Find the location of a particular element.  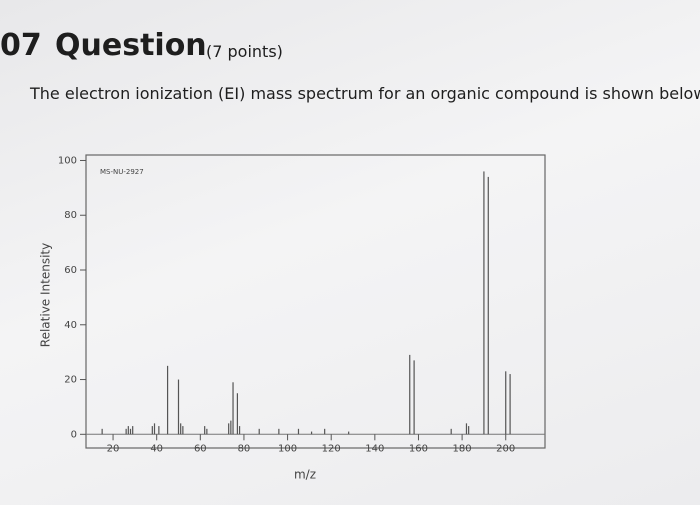

y-axis-label: Relative Intensity is located at coordinates (46, 295).